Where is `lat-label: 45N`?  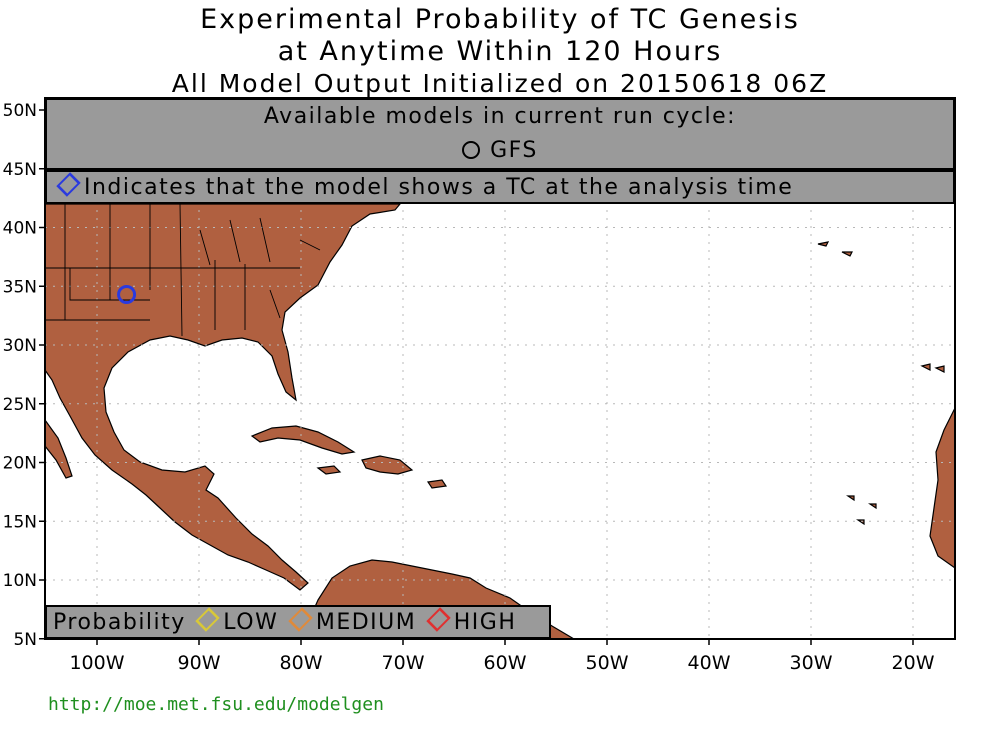 lat-label: 45N is located at coordinates (20, 170).